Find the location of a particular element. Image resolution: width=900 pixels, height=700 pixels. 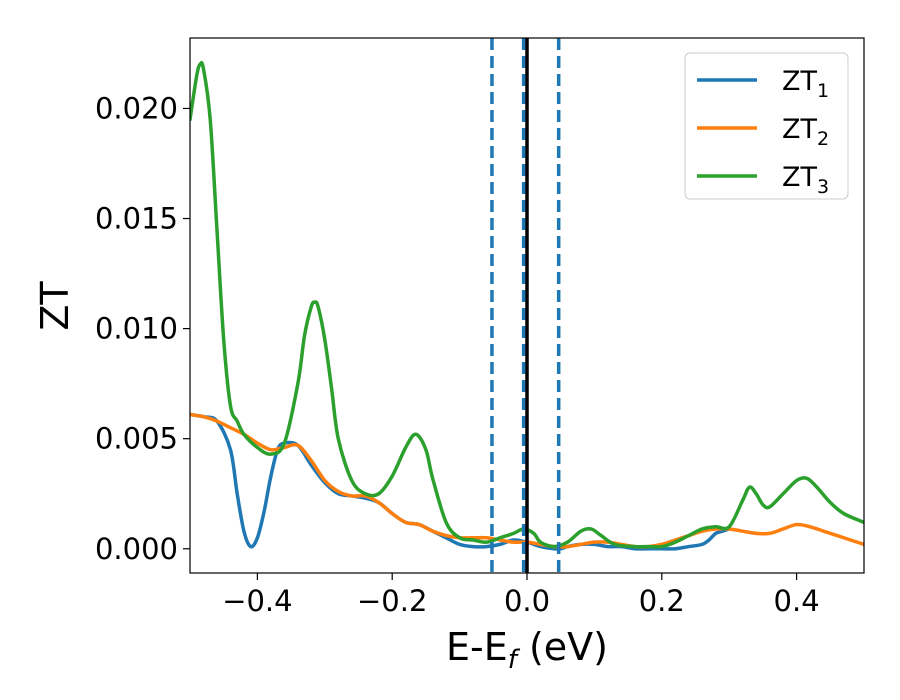

y-axis-label: ZT is located at coordinates (55, 306).